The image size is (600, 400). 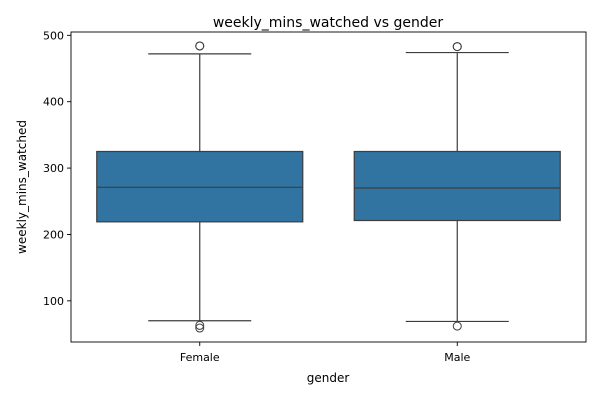 I want to click on y-tick-label: 200, so click(x=53, y=234).